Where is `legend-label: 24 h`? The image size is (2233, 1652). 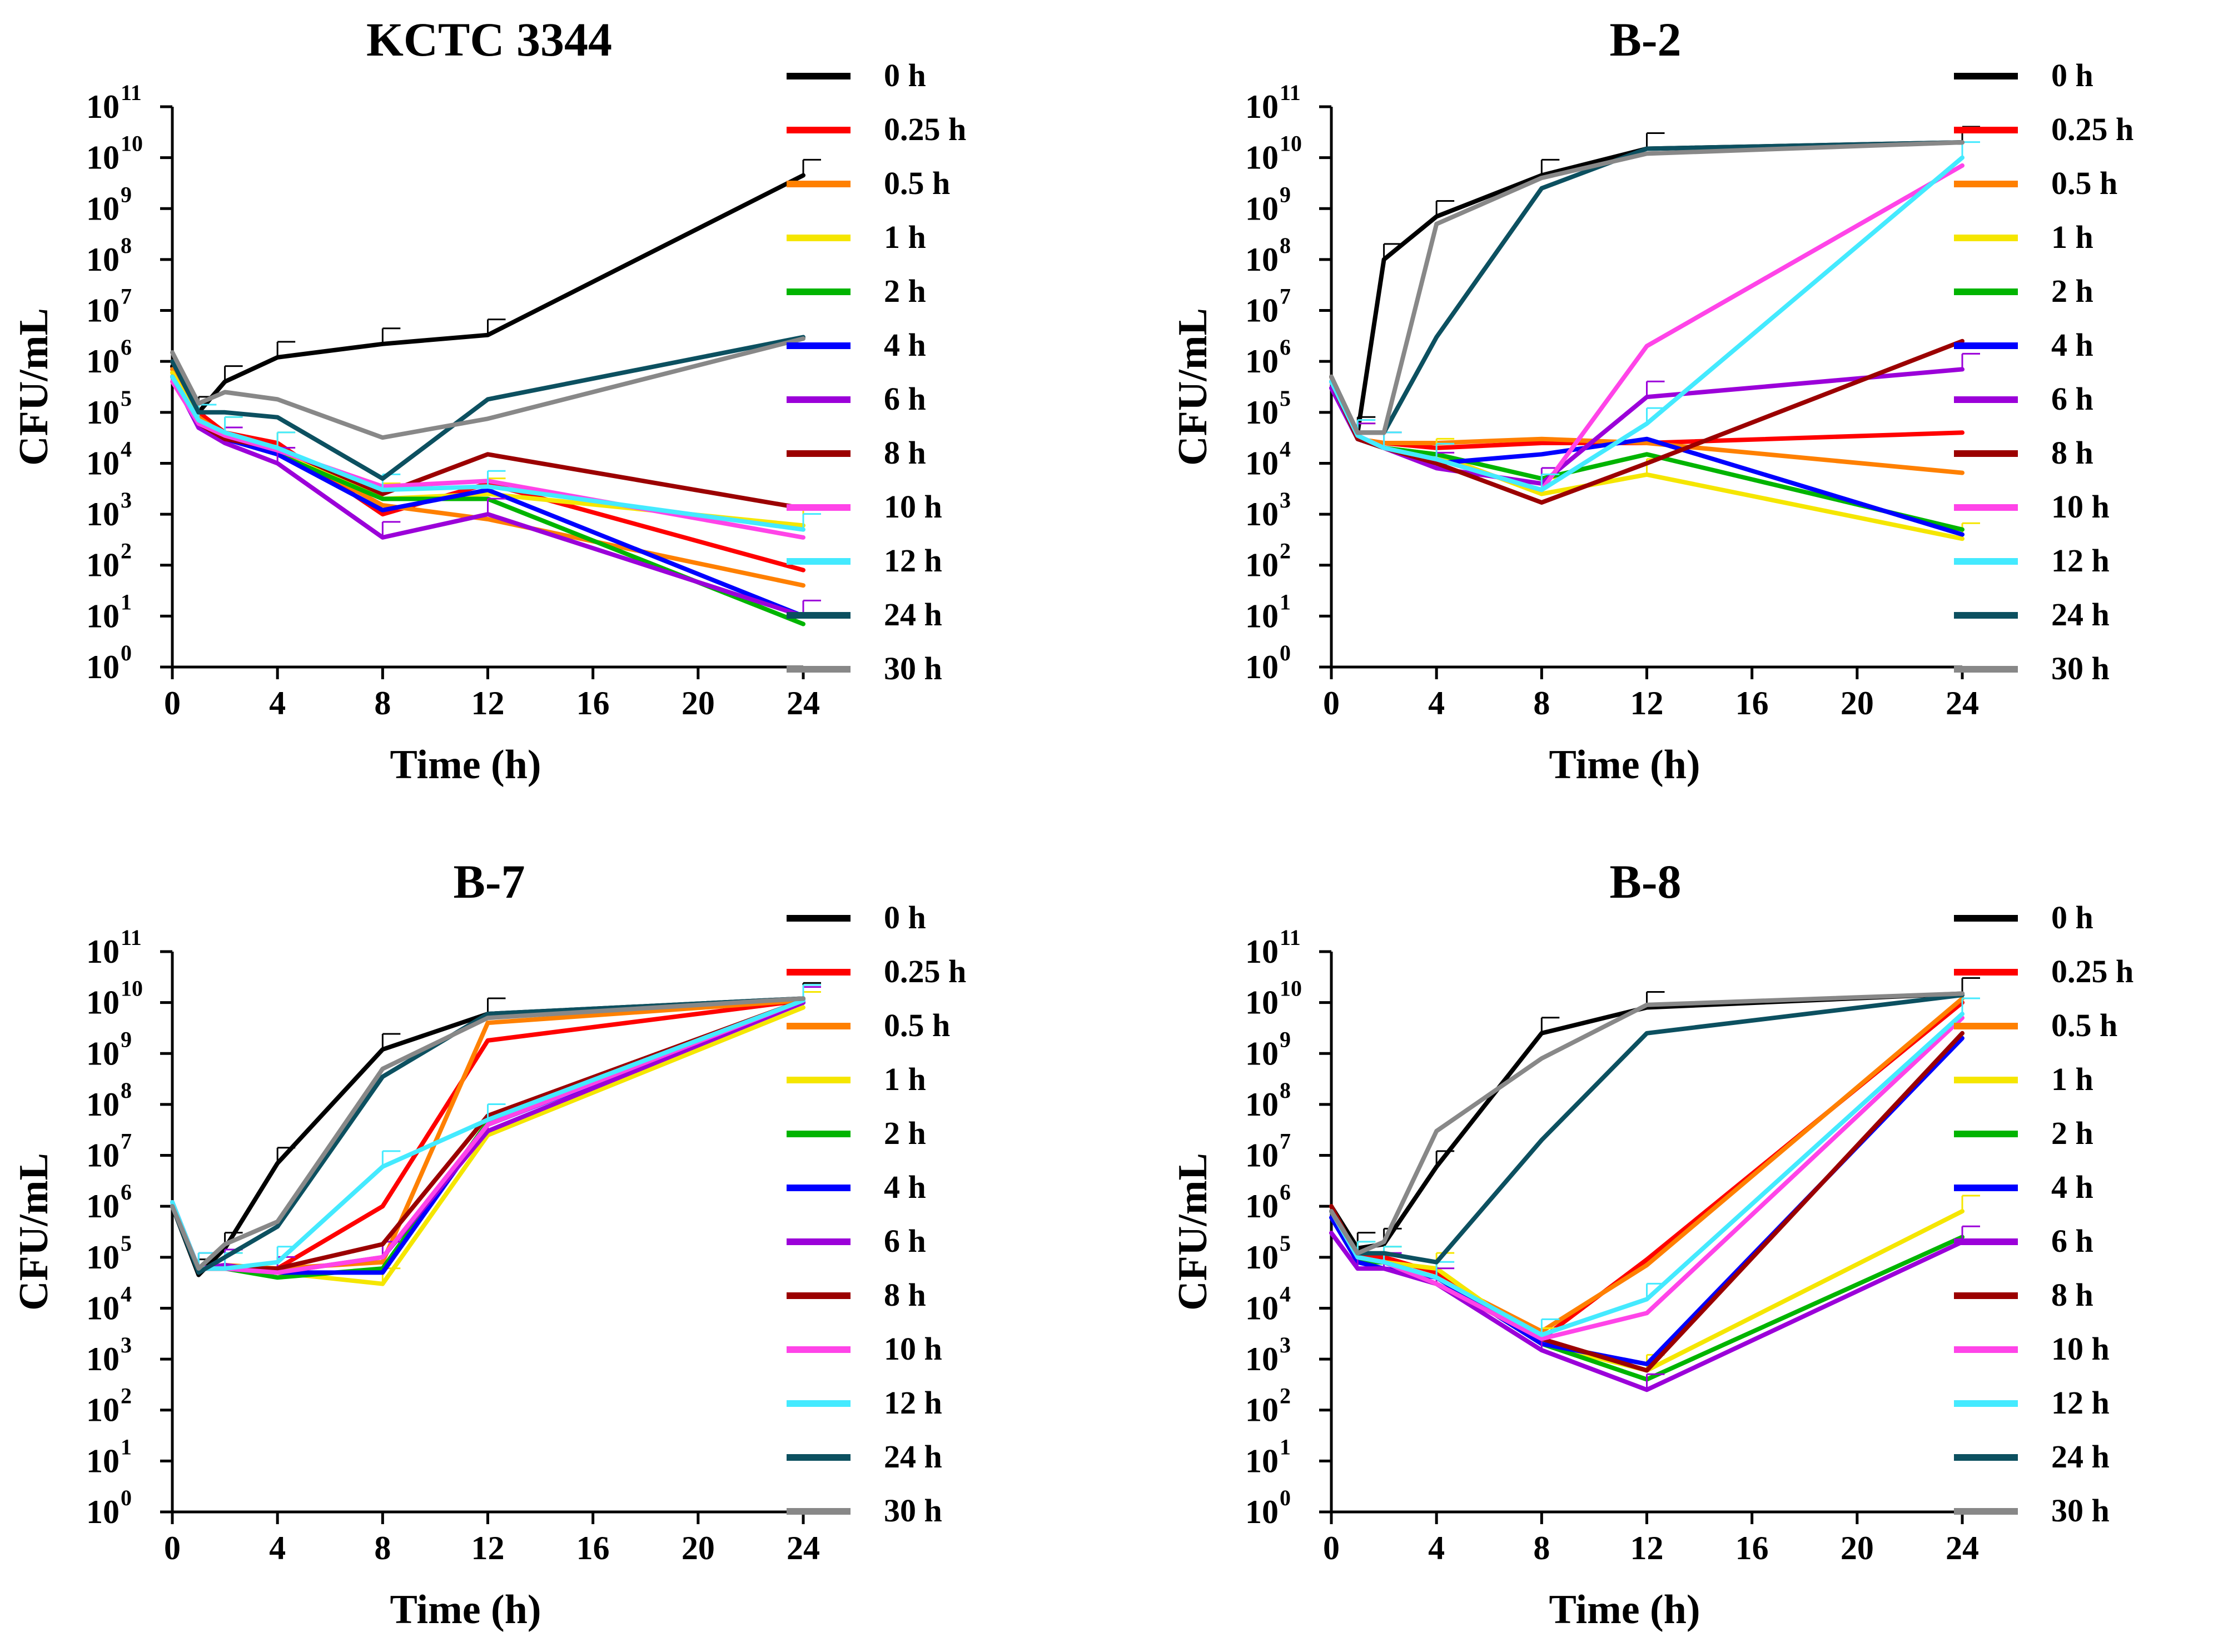
legend-label: 24 h is located at coordinates (2080, 614).